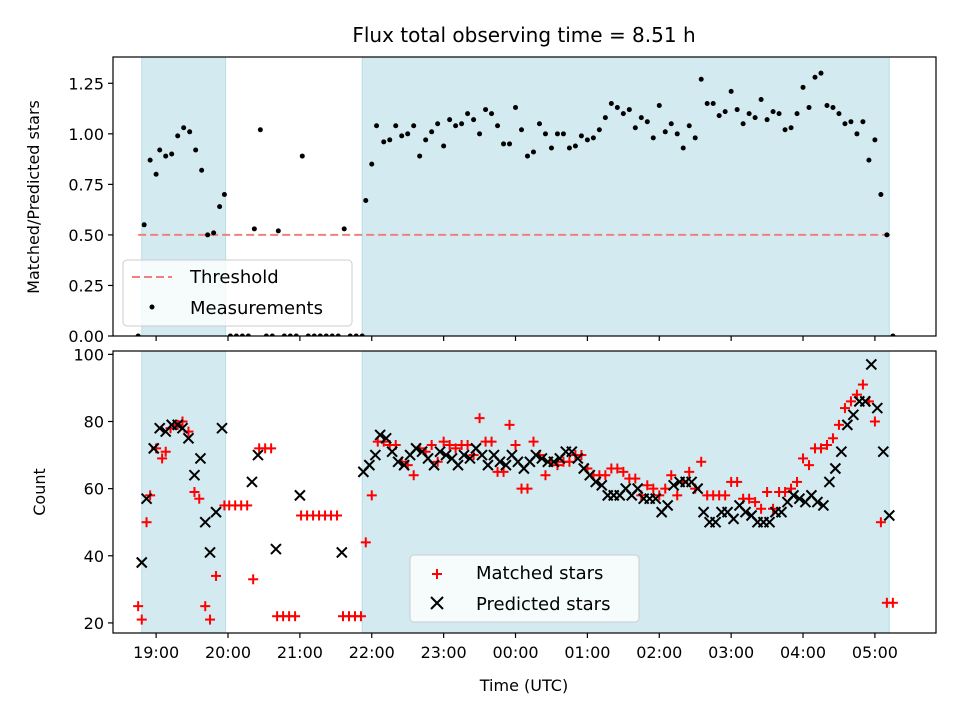 The image size is (960, 720). Describe the element at coordinates (444, 652) in the screenshot. I see `x-tick-label: 23:00` at that location.